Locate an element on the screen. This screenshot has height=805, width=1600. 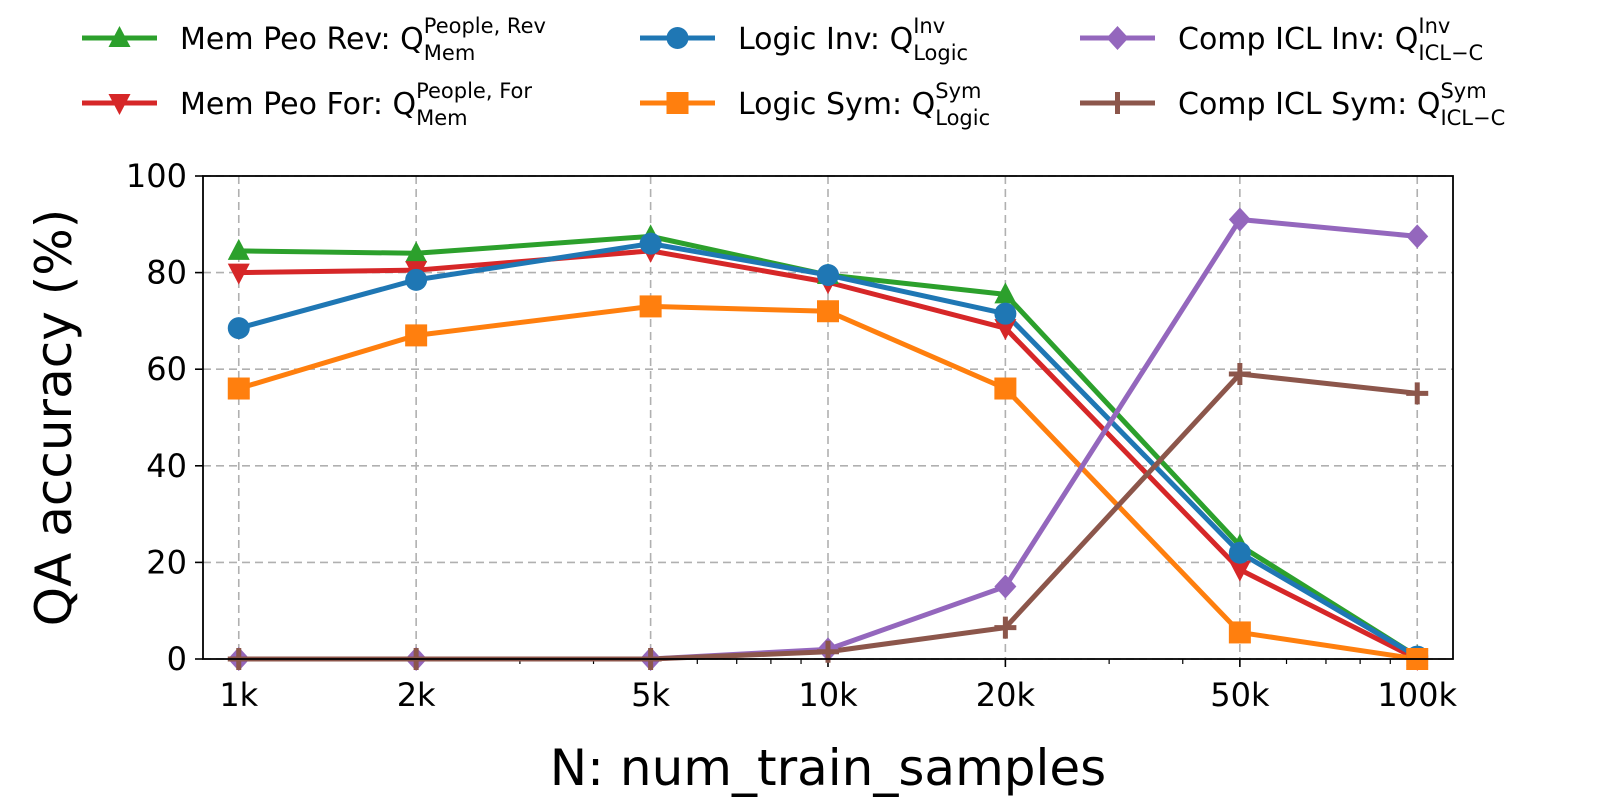
y-tick-label: 80 is located at coordinates (166, 273).